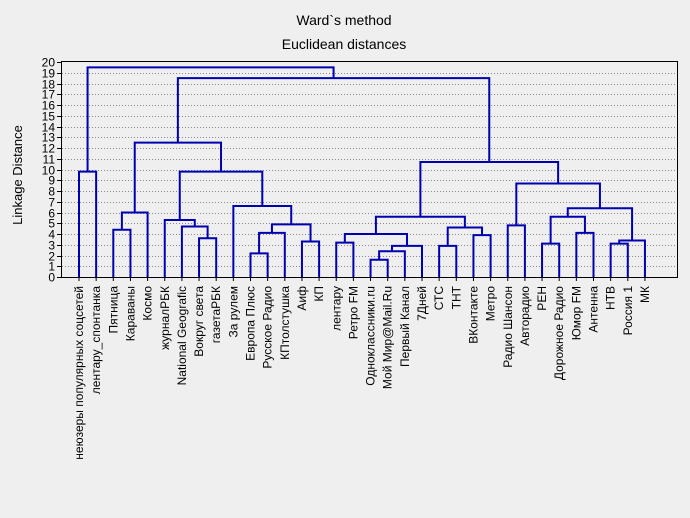 This screenshot has width=690, height=518. I want to click on leaf-label: КП, so click(319, 294).